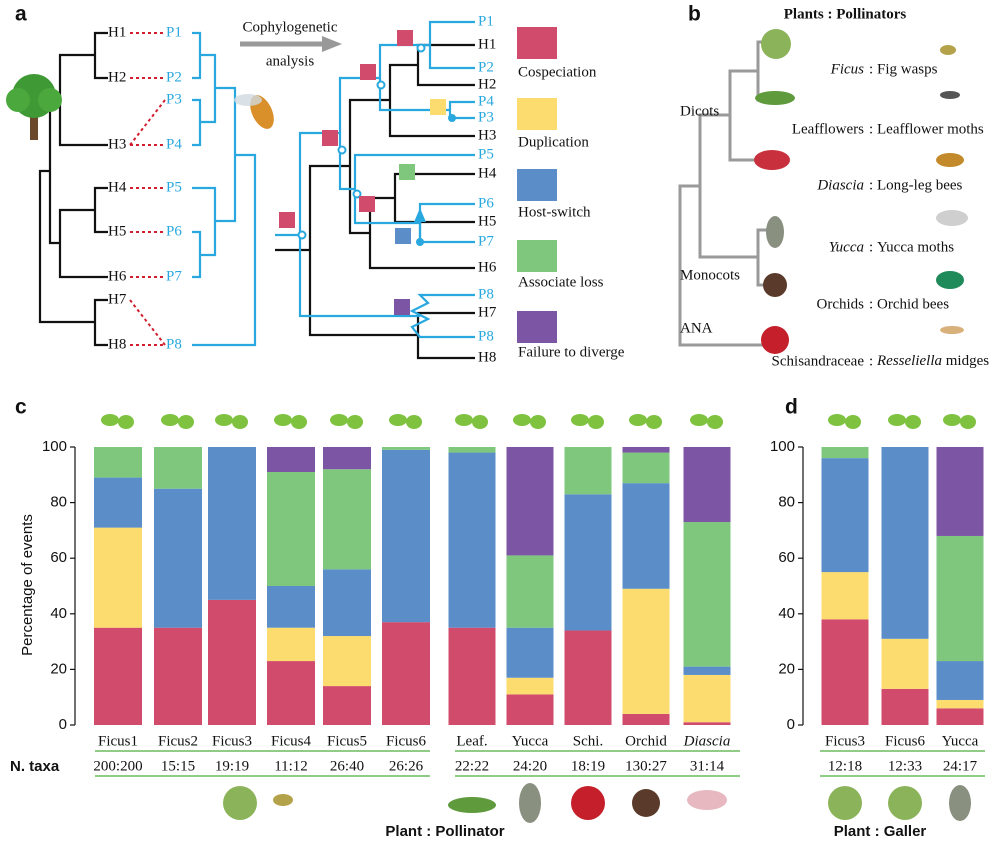 The width and height of the screenshot is (1000, 844). What do you see at coordinates (58, 502) in the screenshot?
I see `y-tick-label: 80` at bounding box center [58, 502].